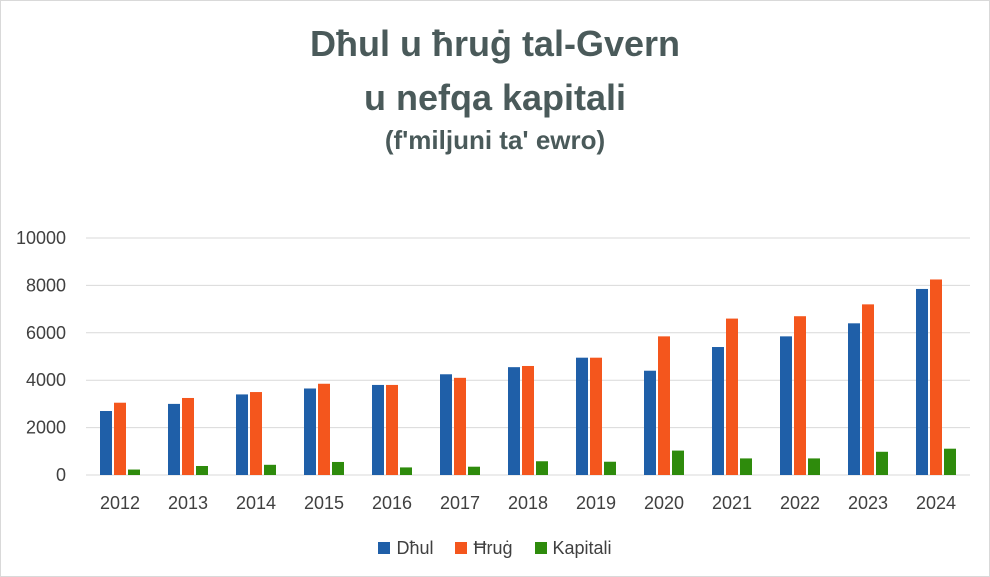  I want to click on bar-kapitali-2022, so click(814, 466).